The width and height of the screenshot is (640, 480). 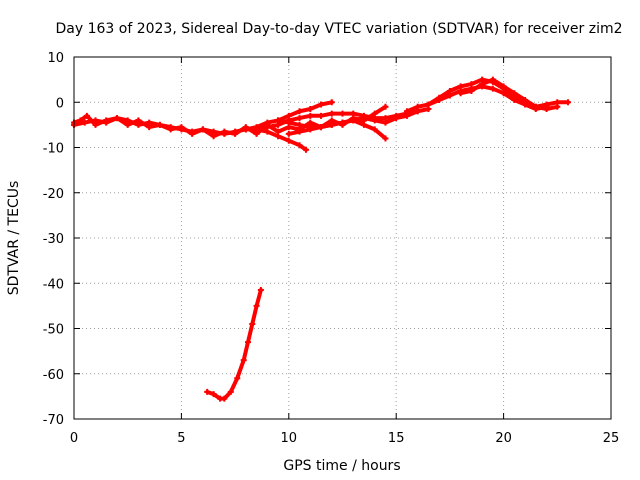 What do you see at coordinates (53, 375) in the screenshot?
I see `y-tick-label: -60` at bounding box center [53, 375].